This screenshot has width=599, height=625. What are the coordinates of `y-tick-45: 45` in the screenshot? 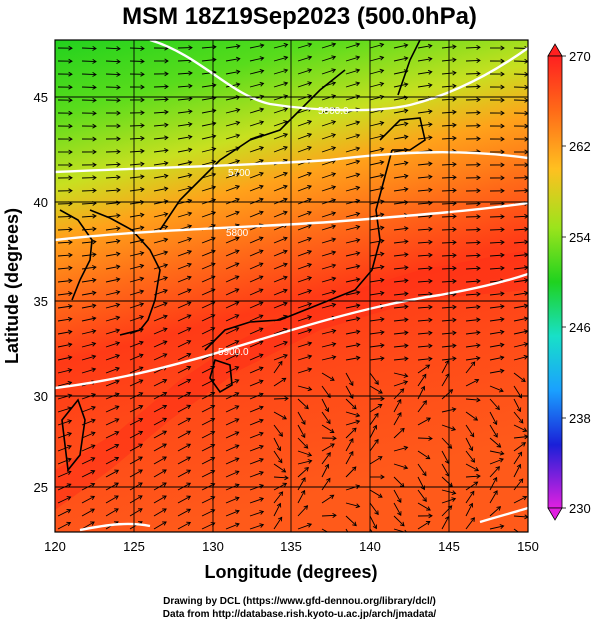 It's located at (41, 97).